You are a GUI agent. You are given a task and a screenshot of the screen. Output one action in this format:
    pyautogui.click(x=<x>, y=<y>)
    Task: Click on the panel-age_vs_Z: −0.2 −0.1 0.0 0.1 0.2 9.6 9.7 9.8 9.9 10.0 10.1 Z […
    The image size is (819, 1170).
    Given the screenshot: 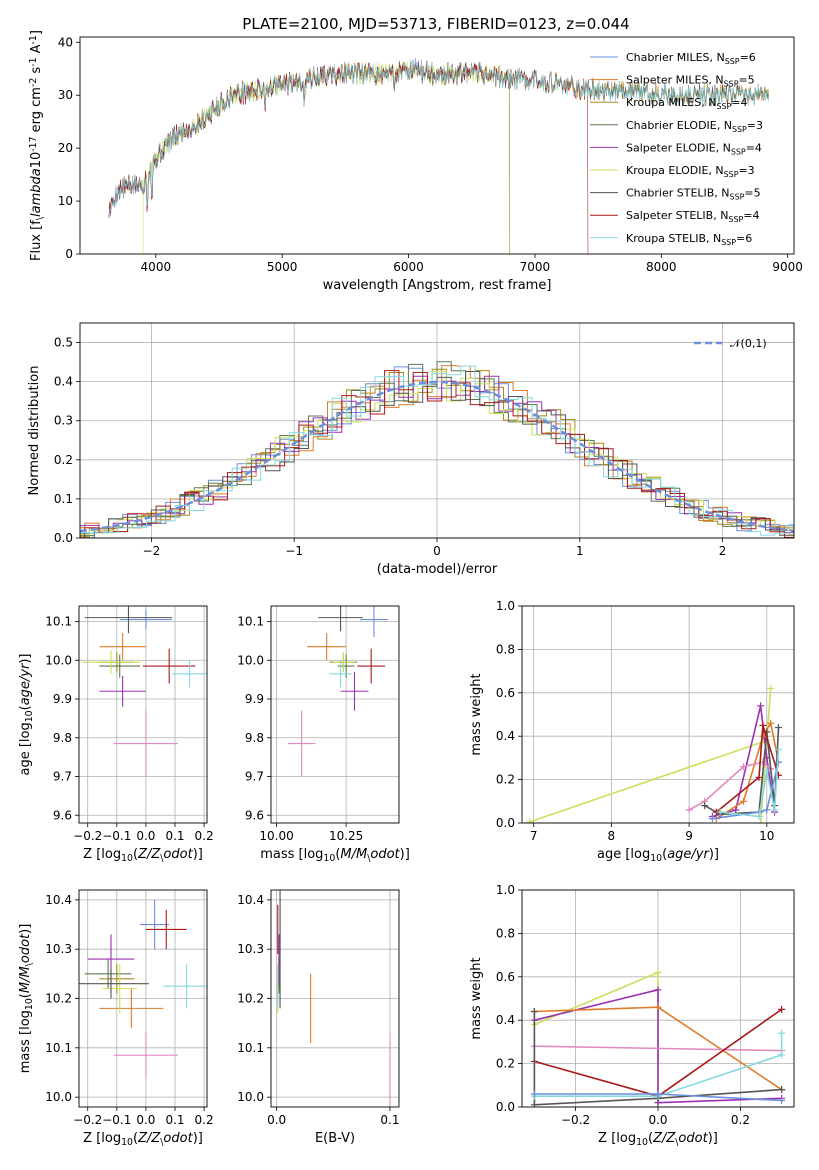 What is the action you would take?
    pyautogui.click(x=116, y=734)
    